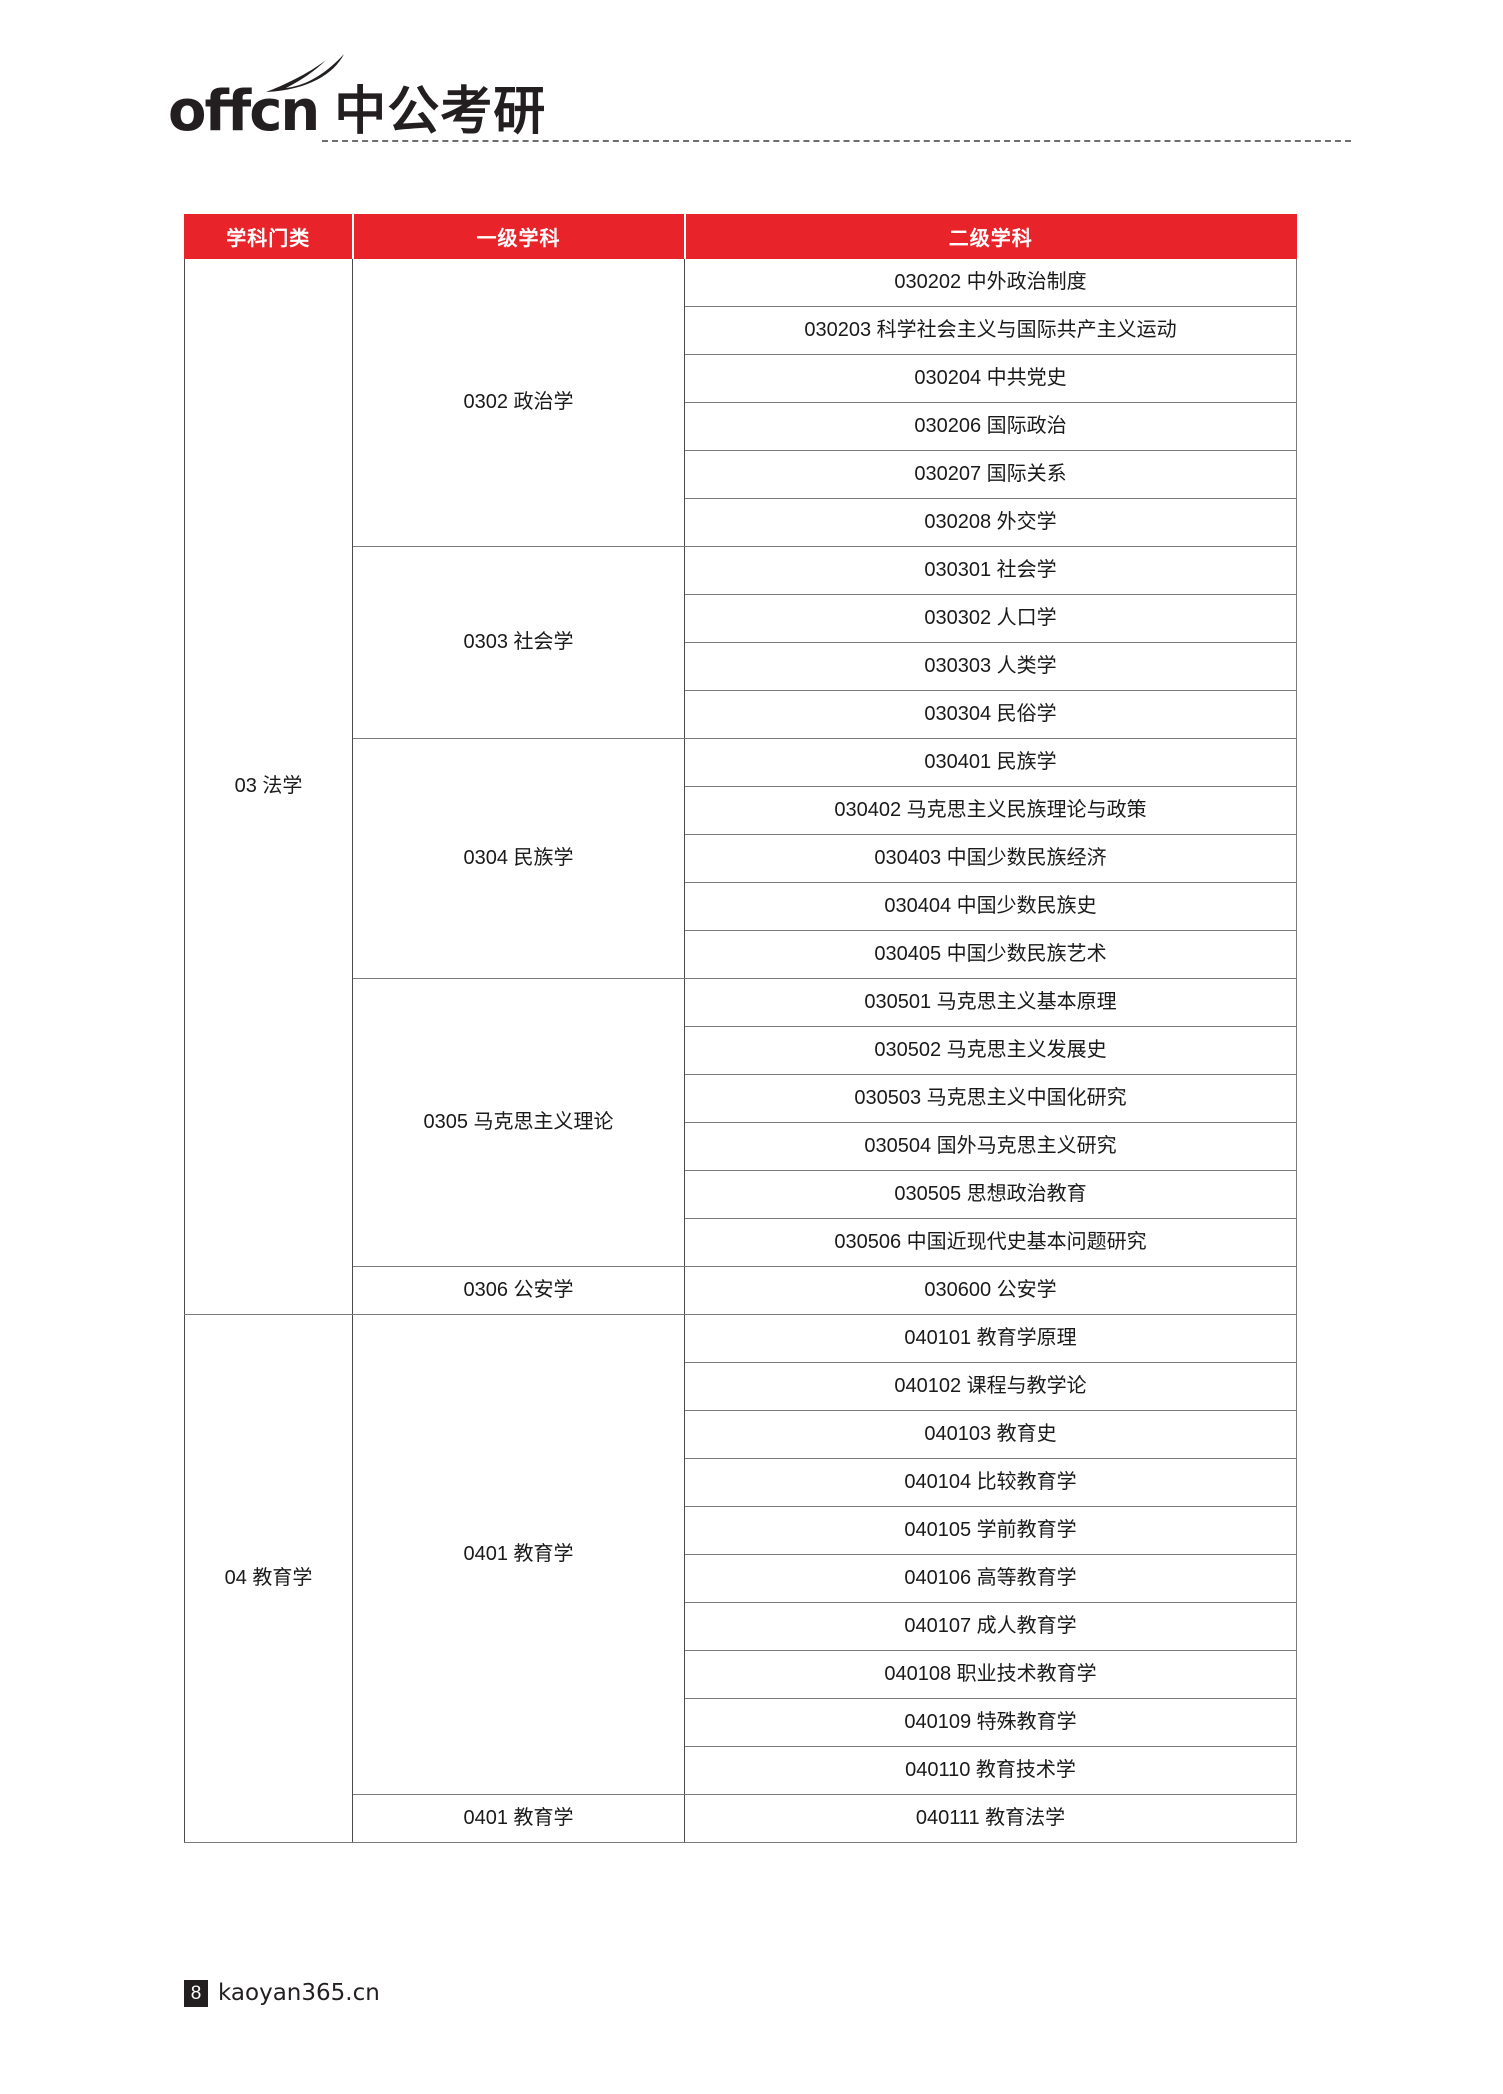  I want to click on cell-first-level-discipline: 0303 社会学, so click(518, 642).